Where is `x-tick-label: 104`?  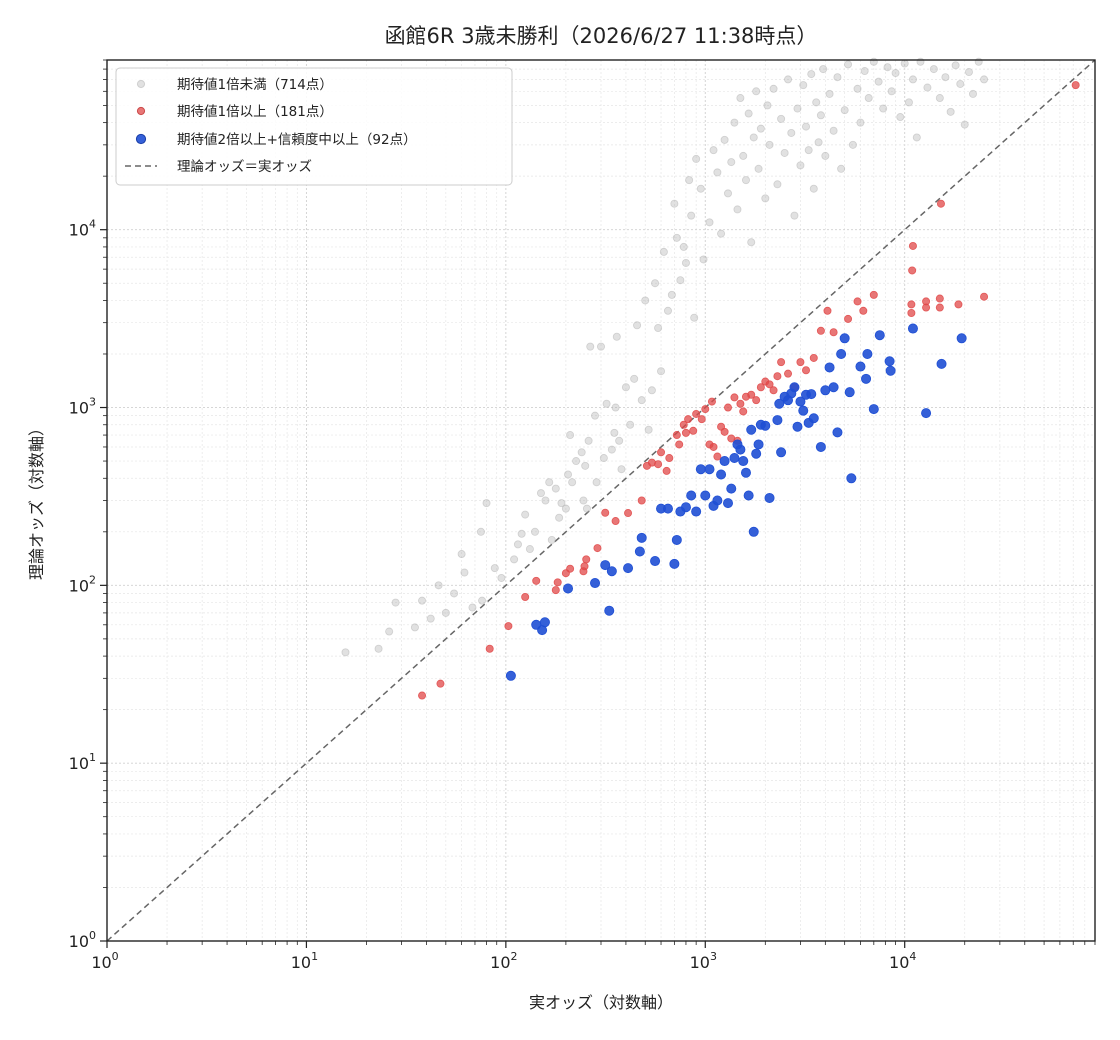
x-tick-label: 104 is located at coordinates (902, 961).